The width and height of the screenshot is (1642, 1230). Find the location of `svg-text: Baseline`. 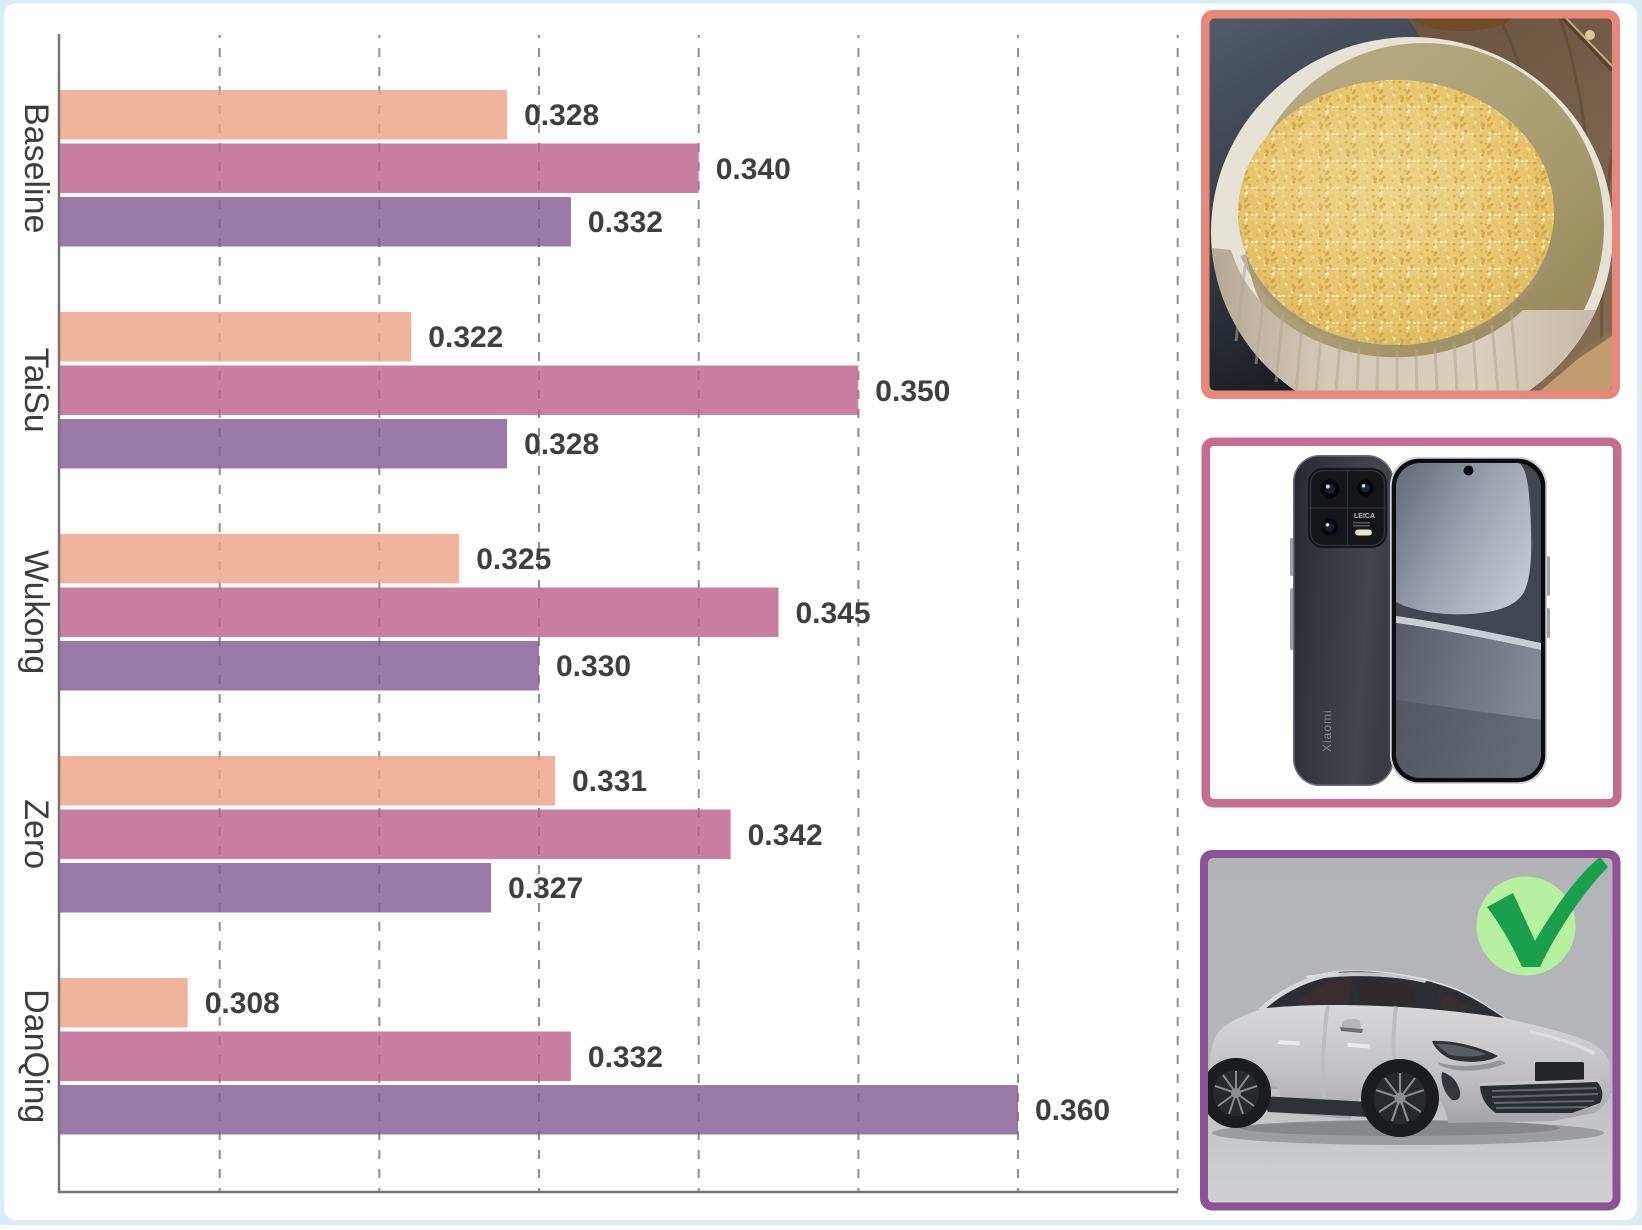

svg-text: Baseline is located at coordinates (36, 168).